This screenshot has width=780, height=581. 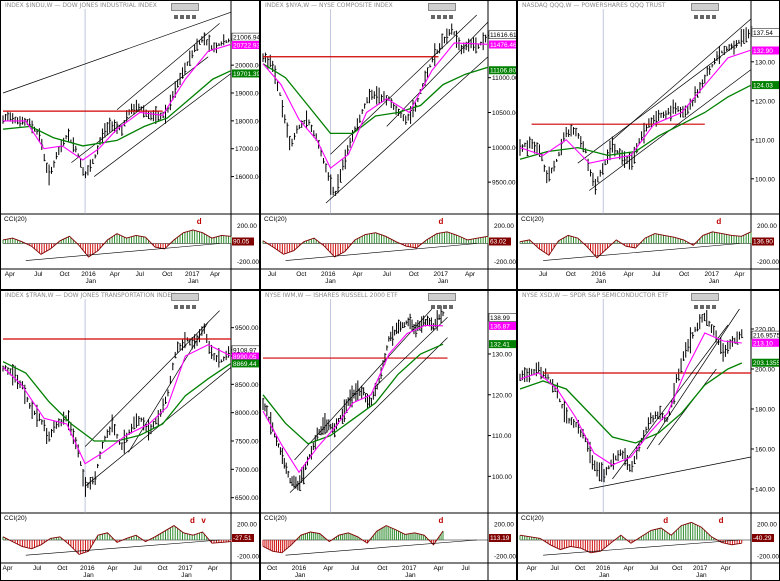 What do you see at coordinates (203, 520) in the screenshot?
I see `divergence-mark: v` at bounding box center [203, 520].